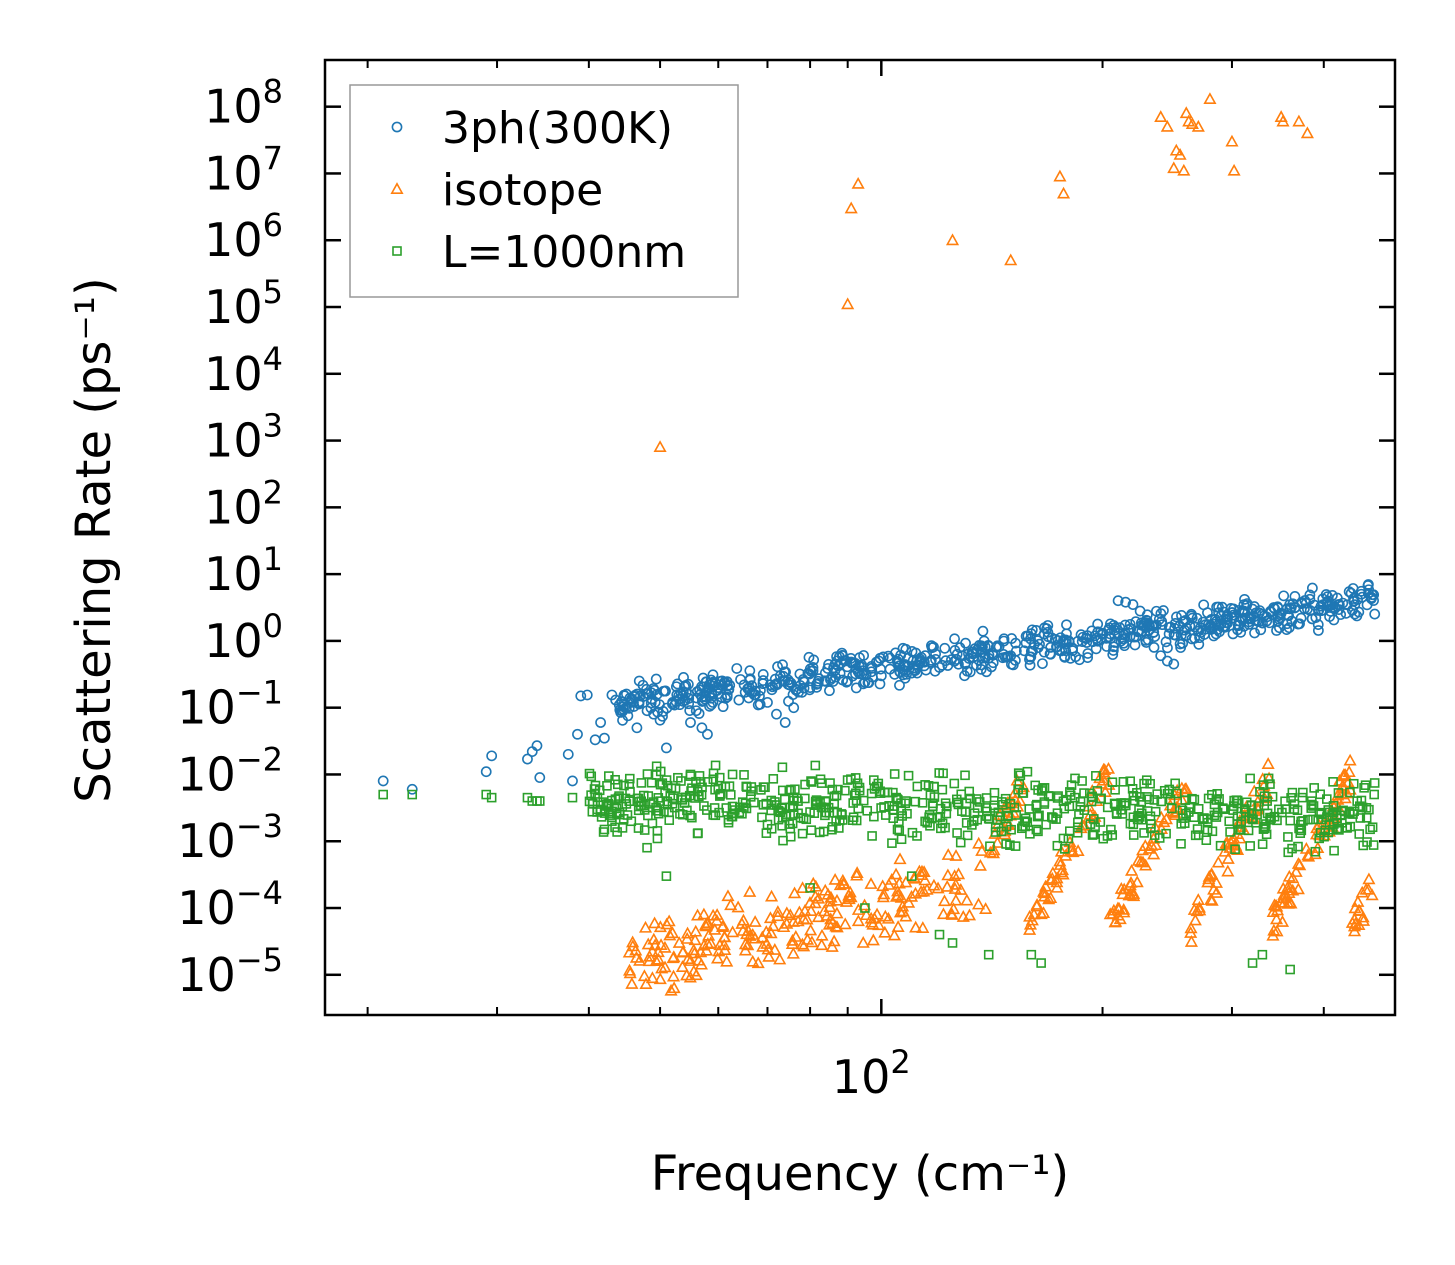  I want to click on legend-box, so click(544, 191).